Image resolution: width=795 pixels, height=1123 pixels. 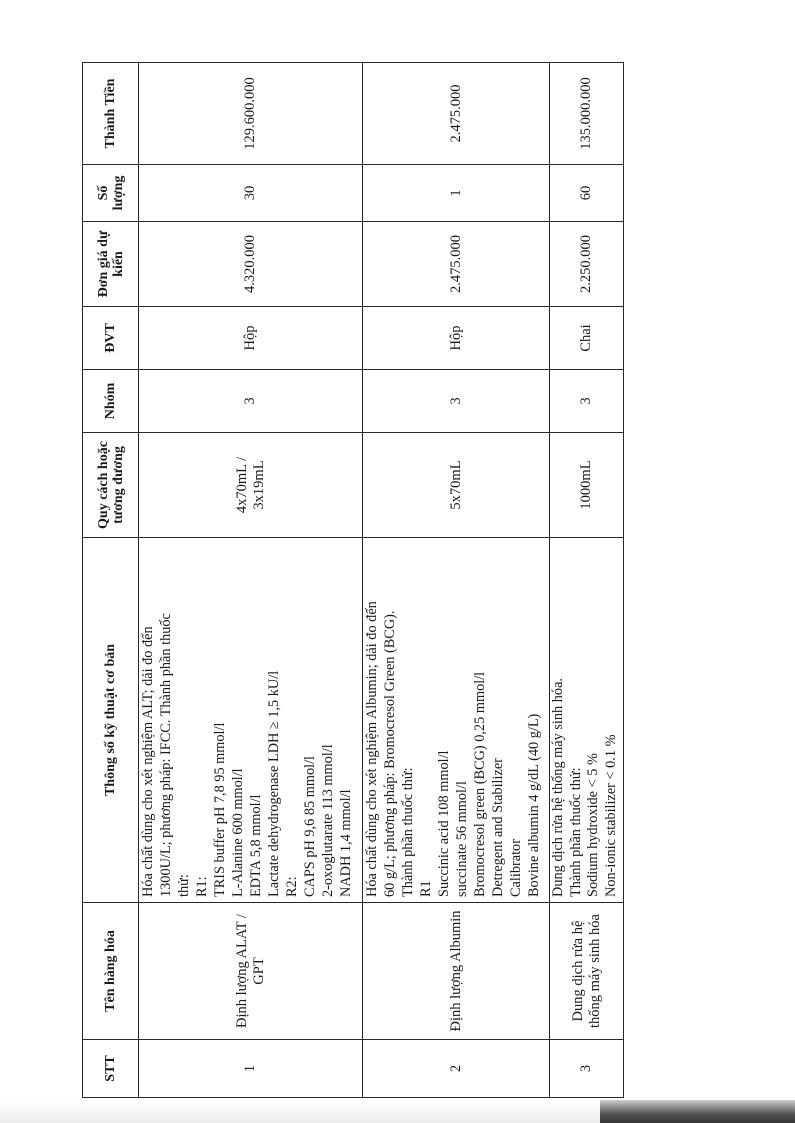 What do you see at coordinates (110, 264) in the screenshot?
I see `header-unit-price: Đơn giá dự kiến` at bounding box center [110, 264].